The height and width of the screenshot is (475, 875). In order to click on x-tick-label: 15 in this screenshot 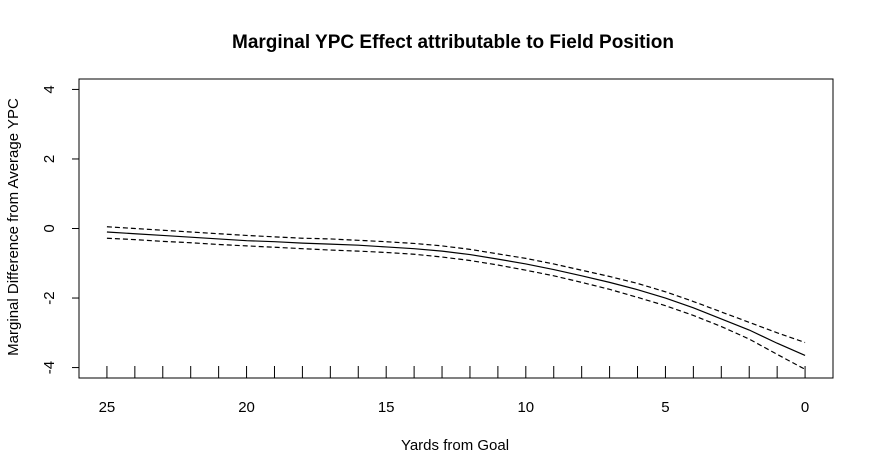, I will do `click(386, 407)`.